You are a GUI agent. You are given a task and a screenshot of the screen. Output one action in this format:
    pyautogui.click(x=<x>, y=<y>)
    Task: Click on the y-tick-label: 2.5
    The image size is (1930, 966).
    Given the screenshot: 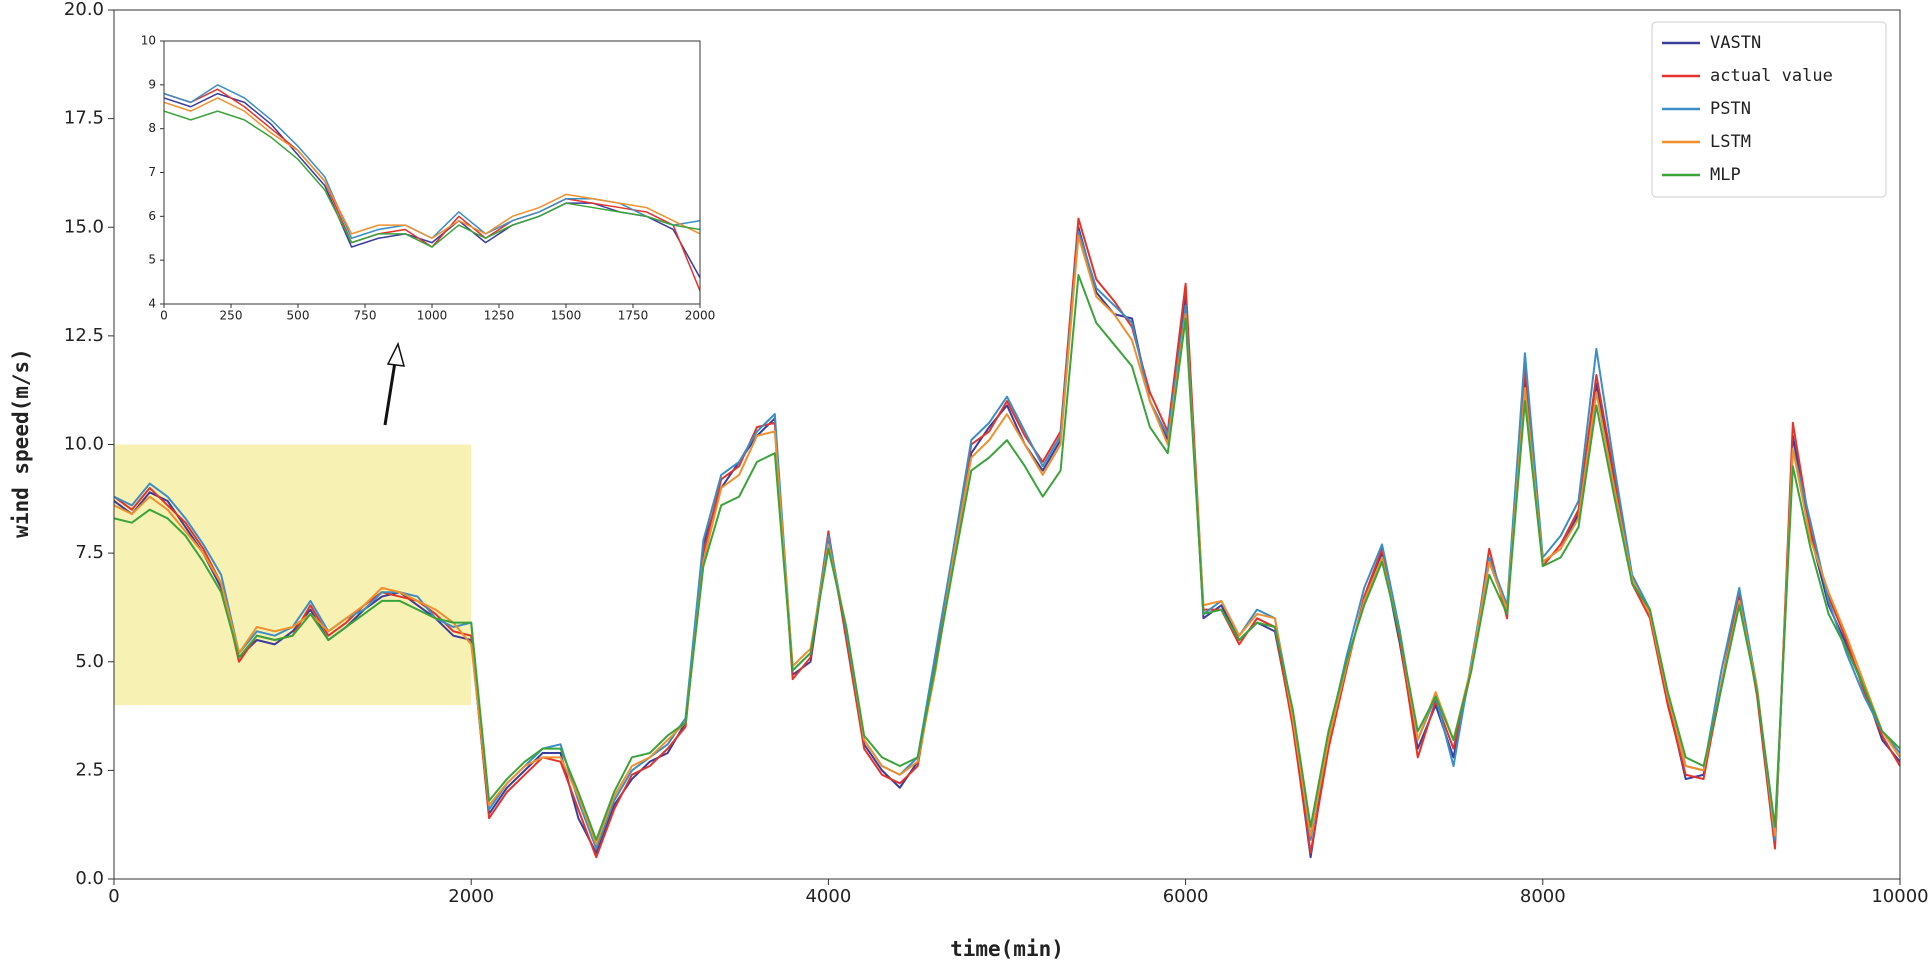 What is the action you would take?
    pyautogui.click(x=89, y=769)
    